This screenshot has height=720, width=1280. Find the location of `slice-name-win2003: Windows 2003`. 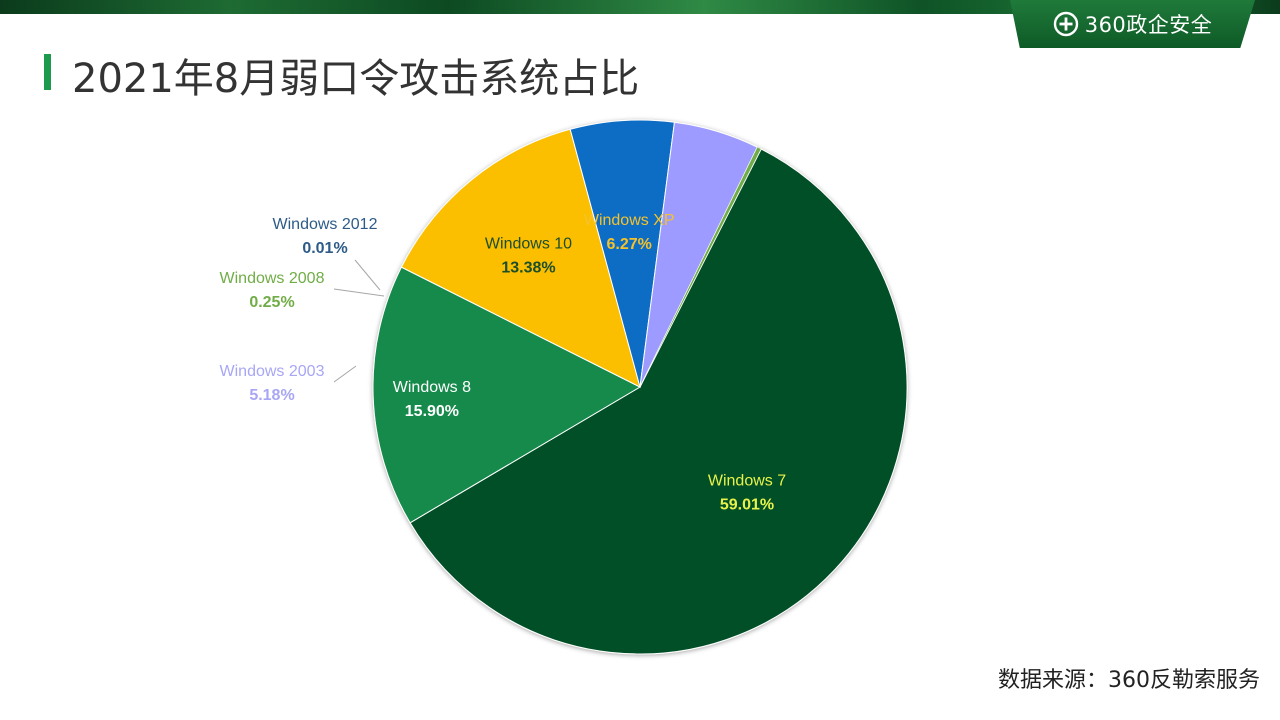

slice-name-win2003: Windows 2003 is located at coordinates (272, 371).